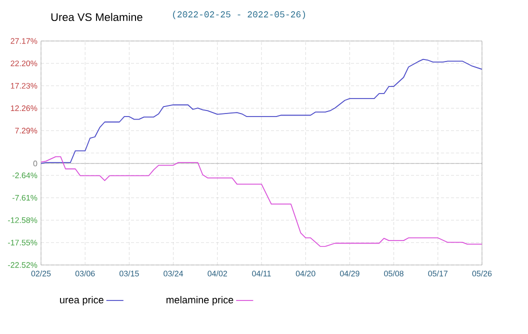  Describe the element at coordinates (218, 273) in the screenshot. I see `x-tick-label: 04/02` at that location.